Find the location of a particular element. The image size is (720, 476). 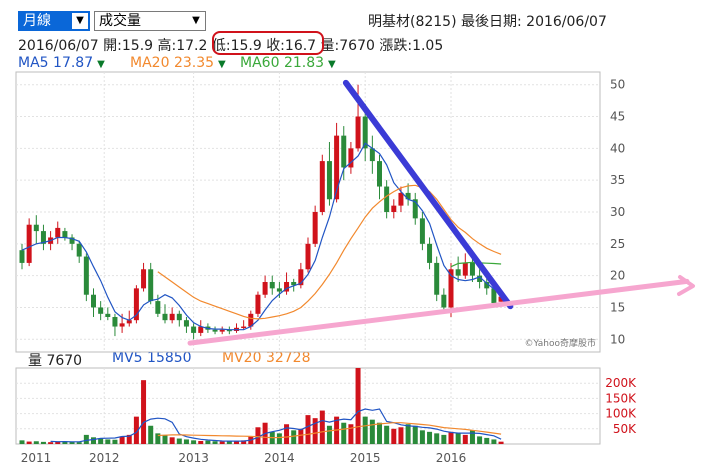

period-select-value: 月線 is located at coordinates (37, 21).